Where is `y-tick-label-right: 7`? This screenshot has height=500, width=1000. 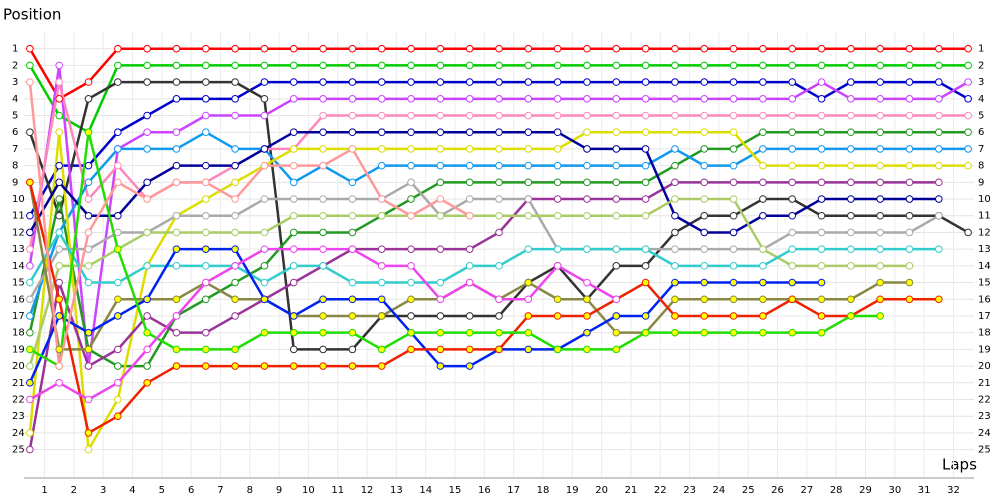
y-tick-label-right: 7 is located at coordinates (981, 149).